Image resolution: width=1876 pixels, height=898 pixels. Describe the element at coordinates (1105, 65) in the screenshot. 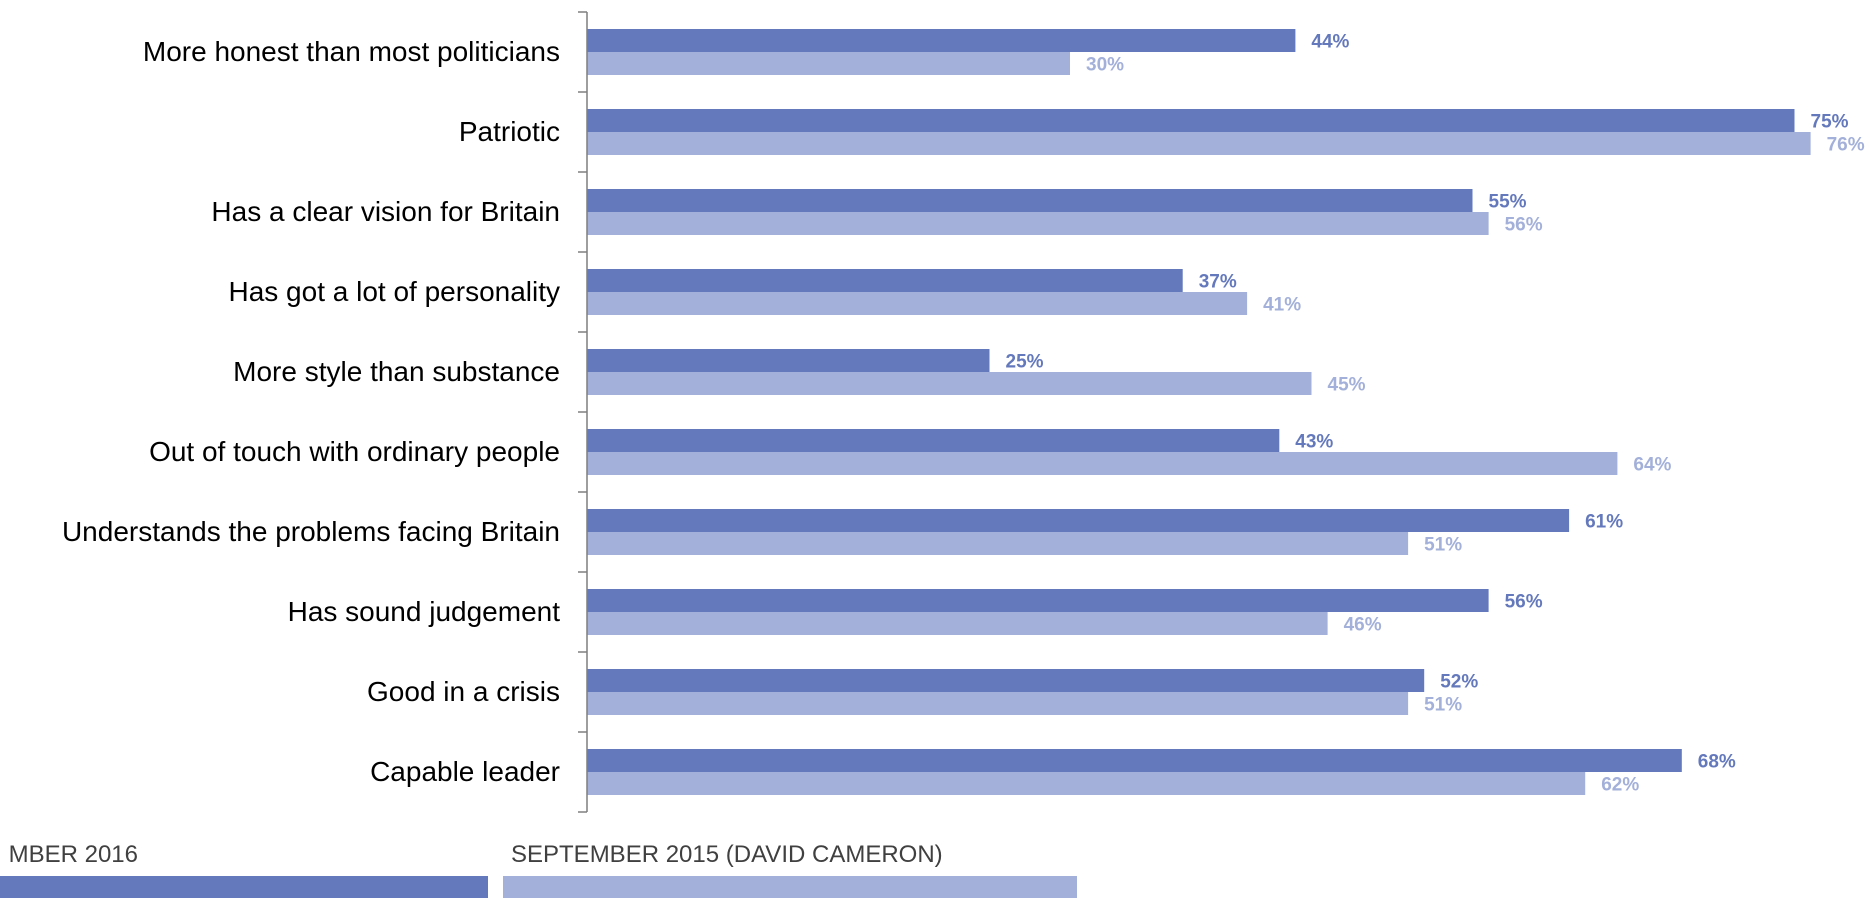

I see `data-label: 30%` at that location.